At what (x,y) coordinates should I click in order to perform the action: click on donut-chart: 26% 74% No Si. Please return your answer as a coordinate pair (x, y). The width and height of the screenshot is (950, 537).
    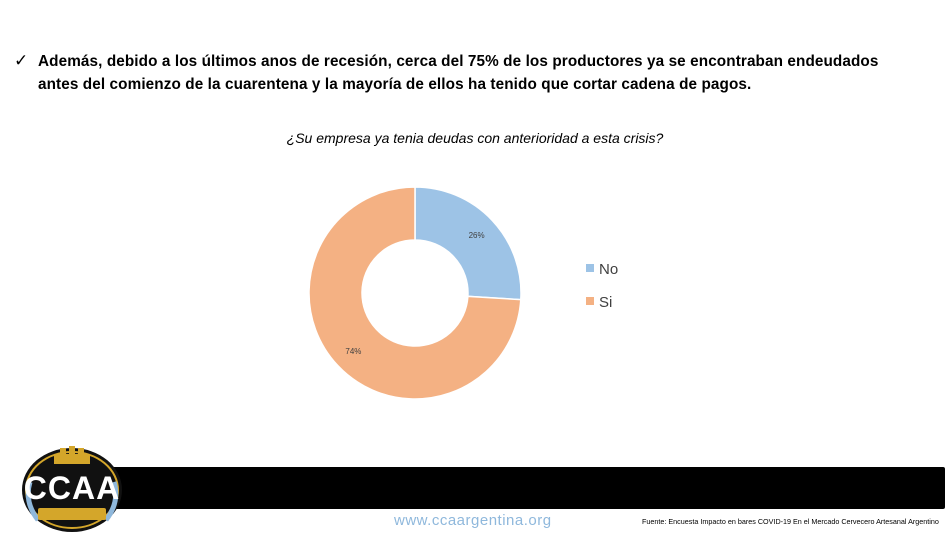
    Looking at the image, I should click on (463, 293).